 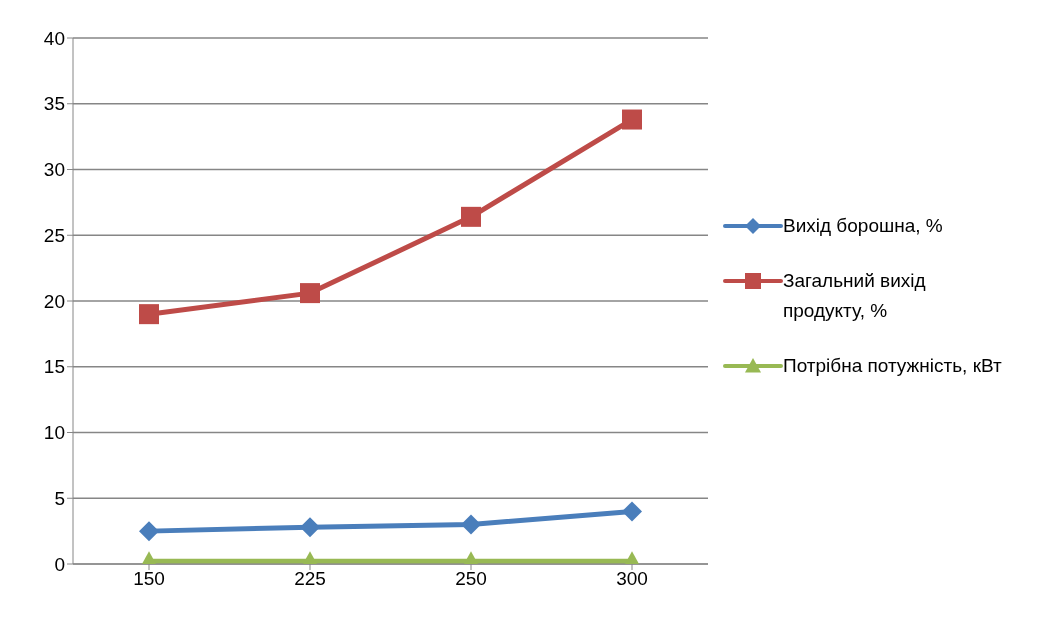 I want to click on legend-label: Вихід борошна, %, so click(x=863, y=225).